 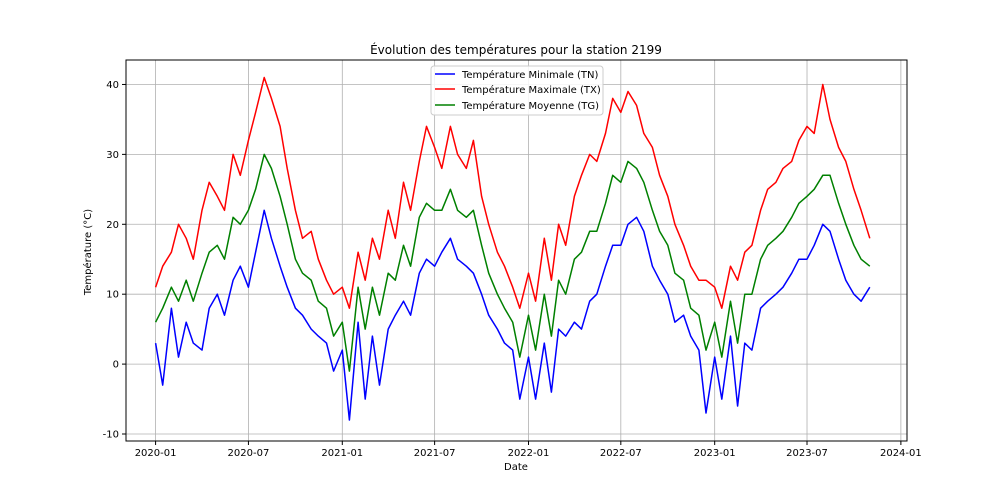 I want to click on y-tick-label: 30, so click(x=112, y=155).